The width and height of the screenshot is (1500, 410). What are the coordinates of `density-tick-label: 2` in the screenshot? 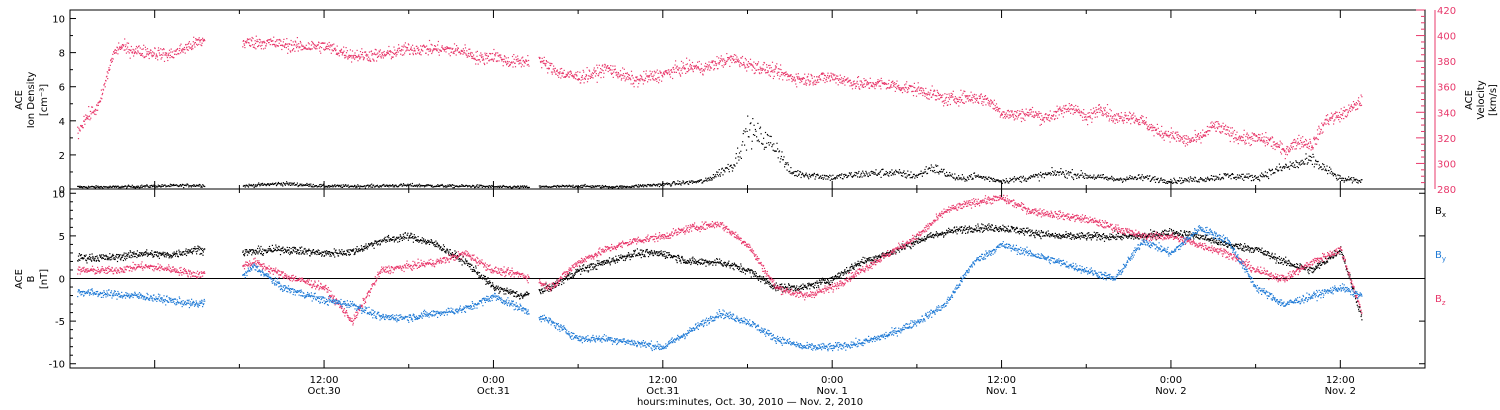 It's located at (62, 156).